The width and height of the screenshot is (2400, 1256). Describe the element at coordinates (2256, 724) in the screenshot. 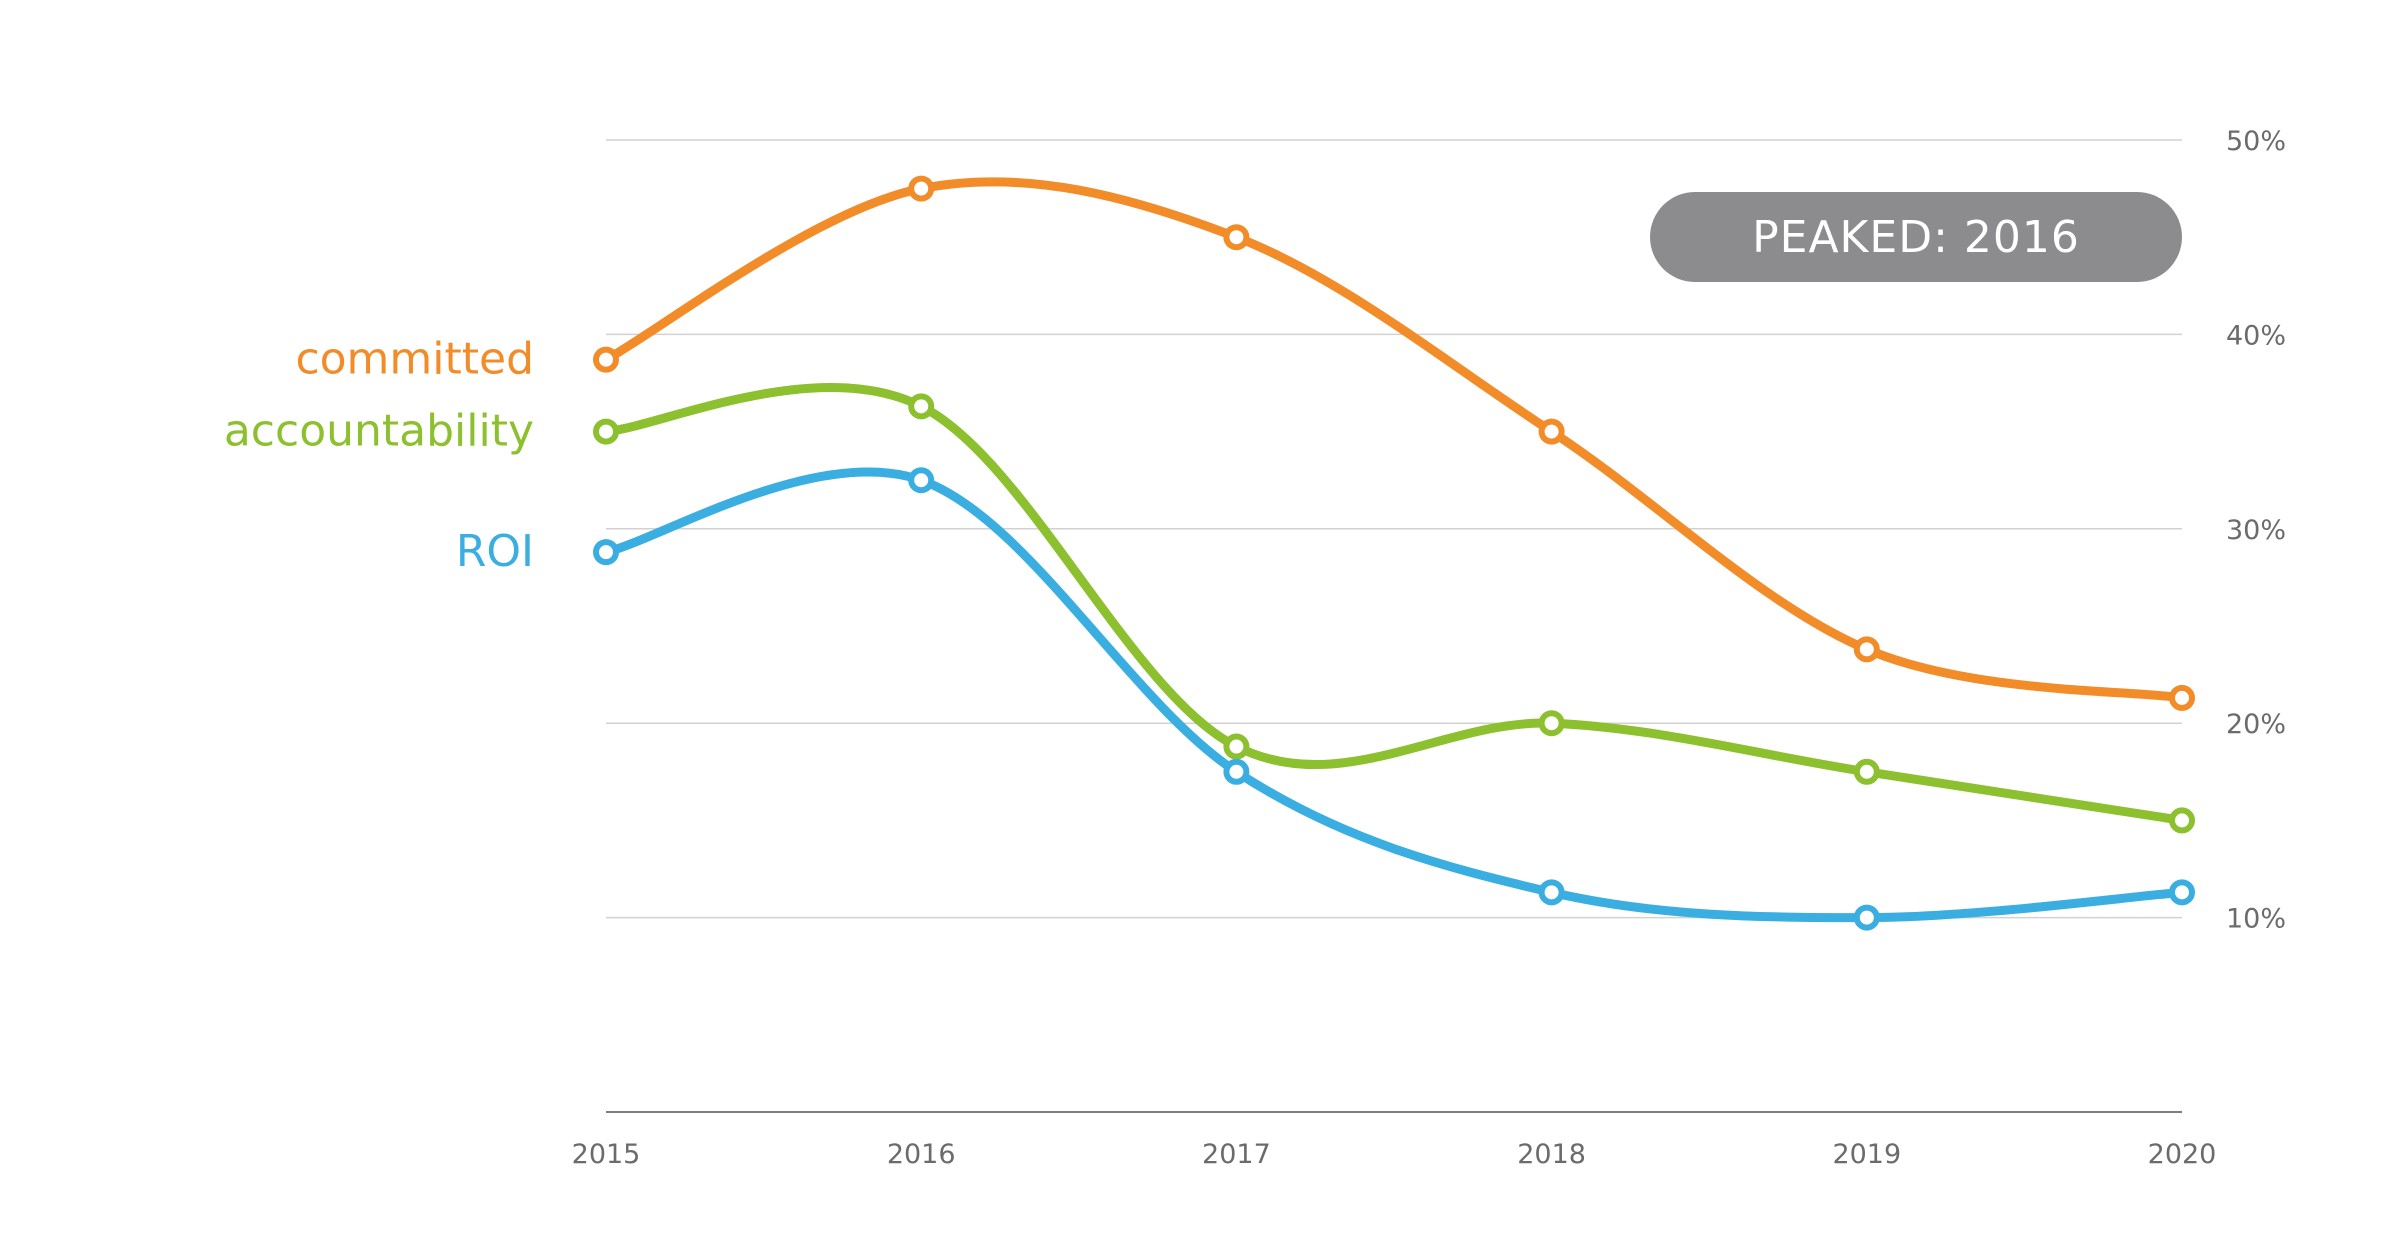

I see `y-tick-label: 20%` at that location.